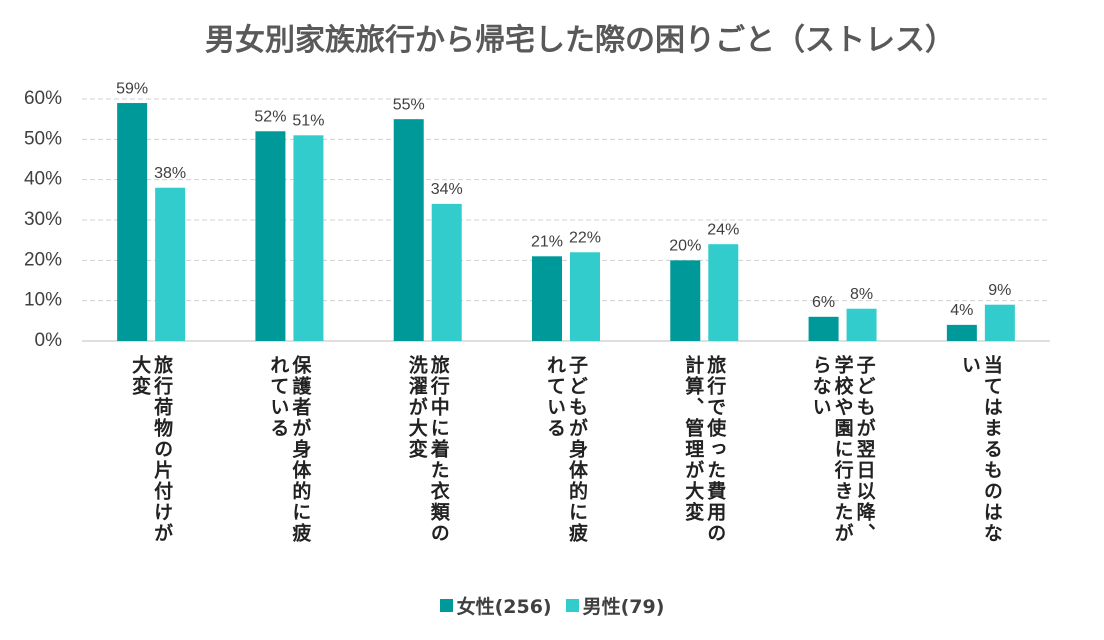 The image size is (1104, 640). I want to click on data-label: 4%, so click(961, 310).